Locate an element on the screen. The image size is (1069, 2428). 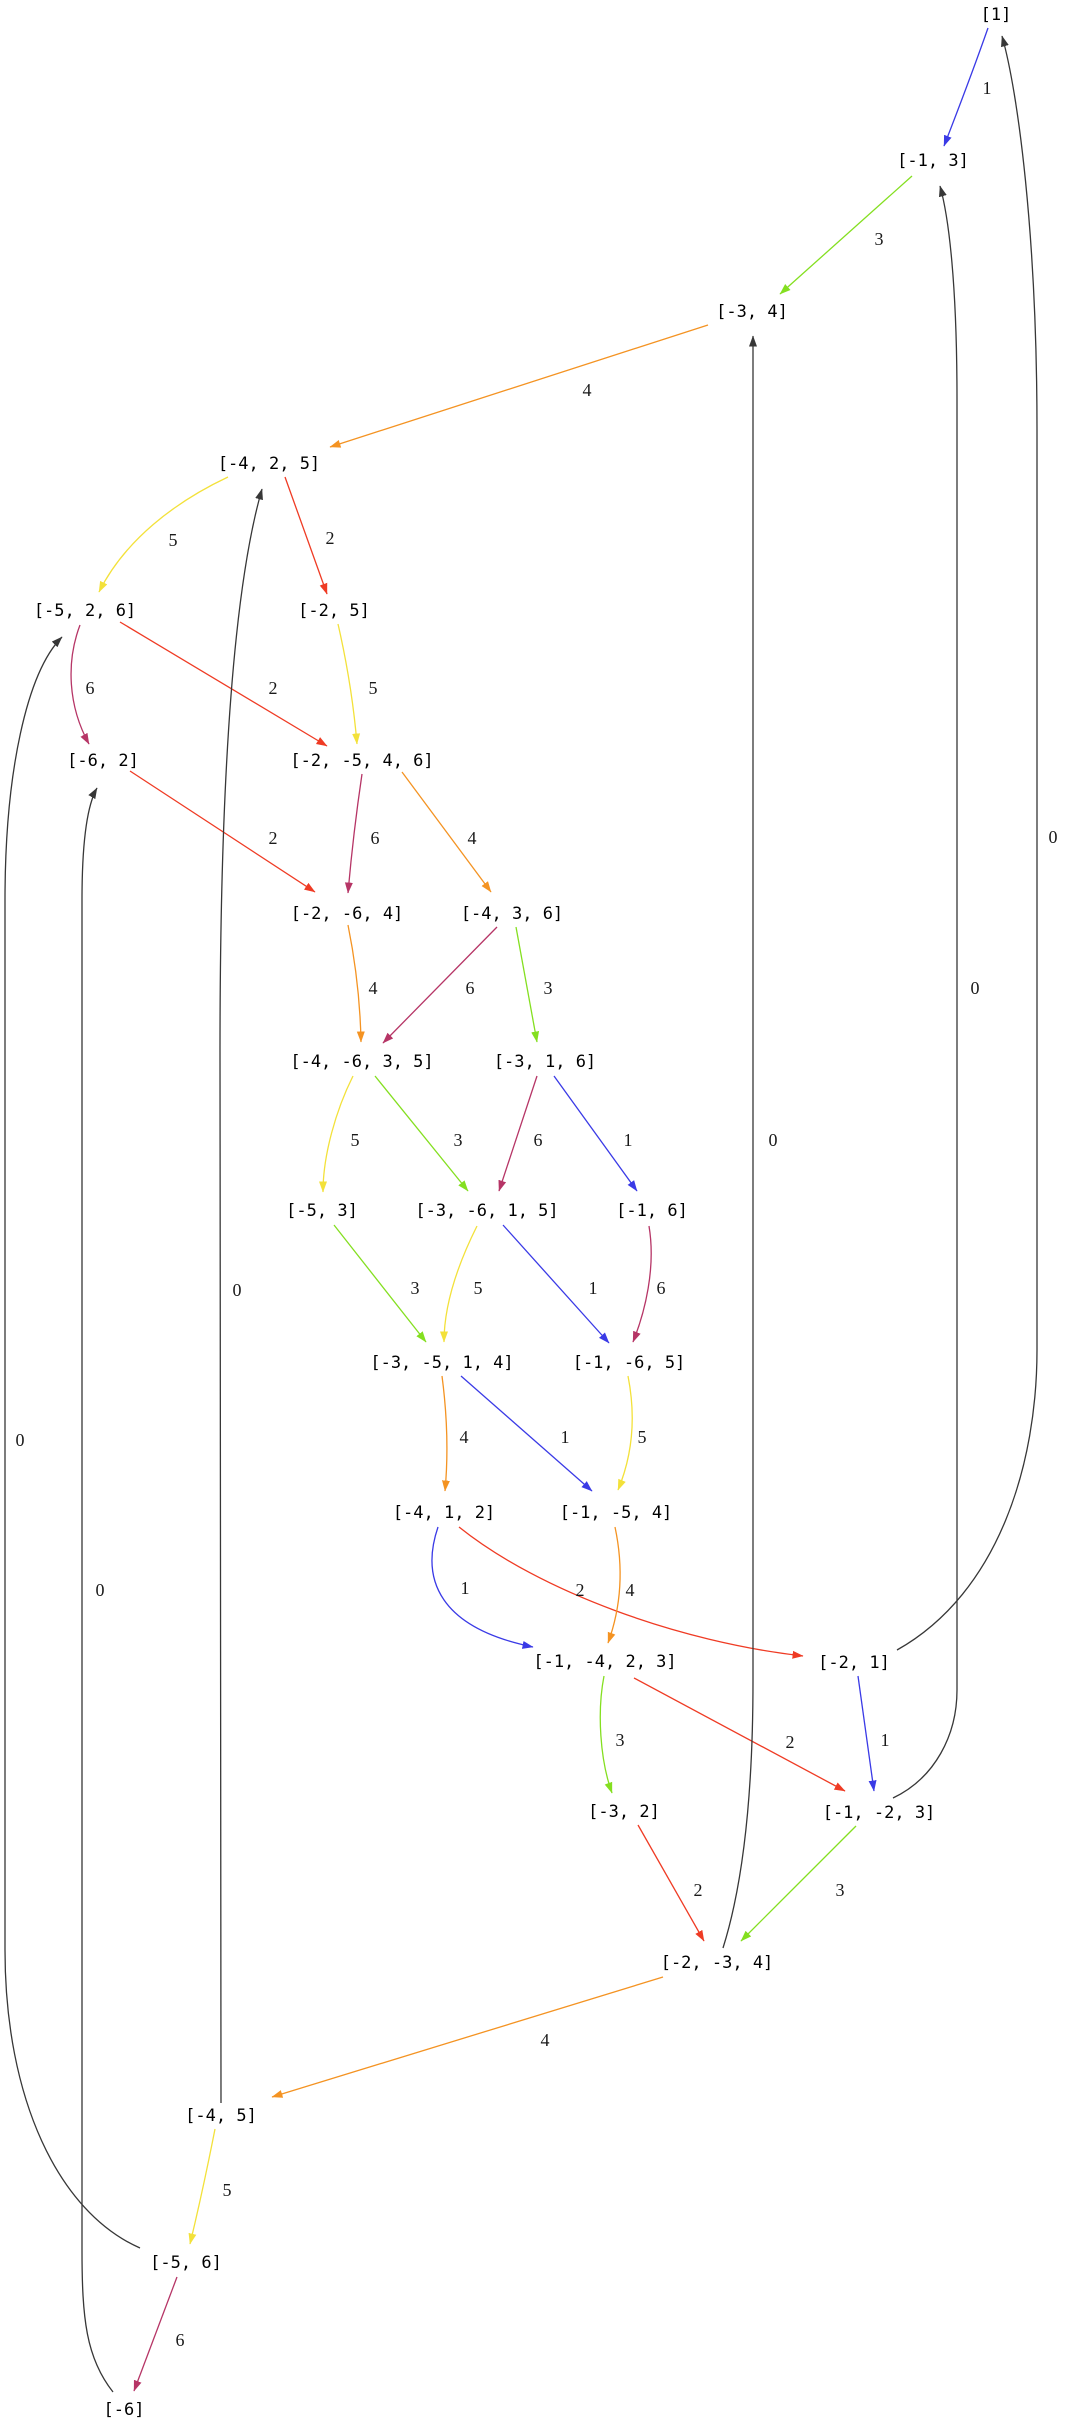
graph-node: [-1, 6] is located at coordinates (652, 1211).